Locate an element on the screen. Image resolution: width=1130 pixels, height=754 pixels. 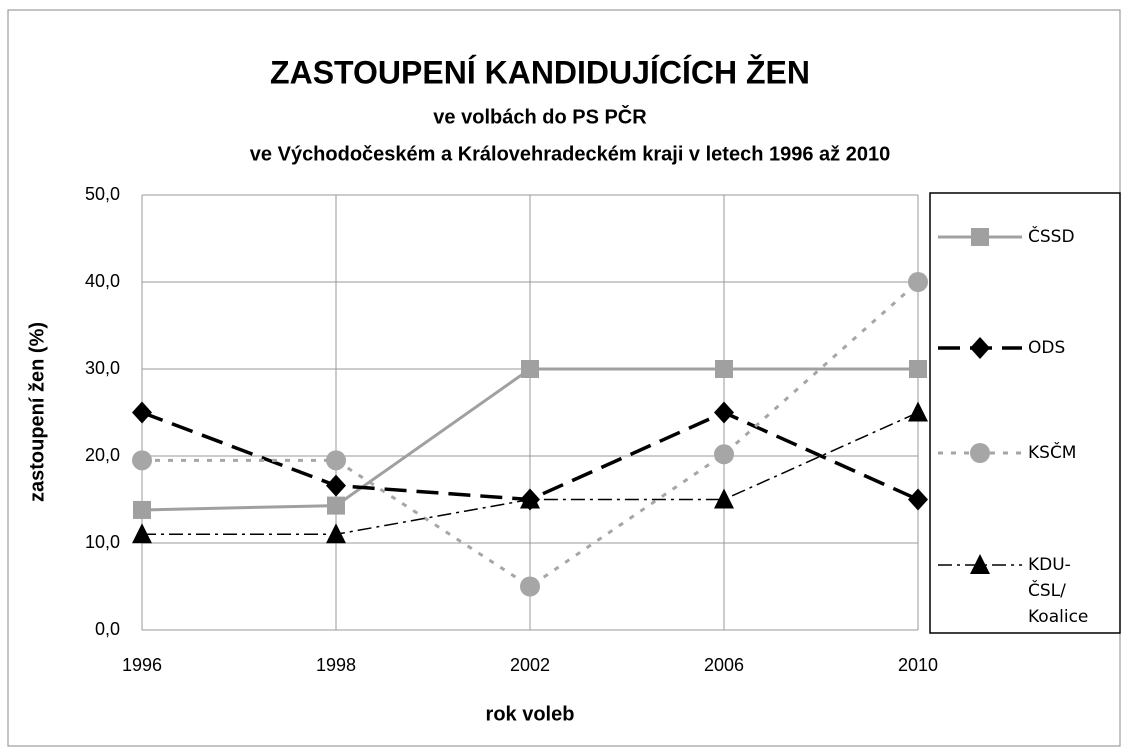
y-tick-label: 0,0 is located at coordinates (107, 629).